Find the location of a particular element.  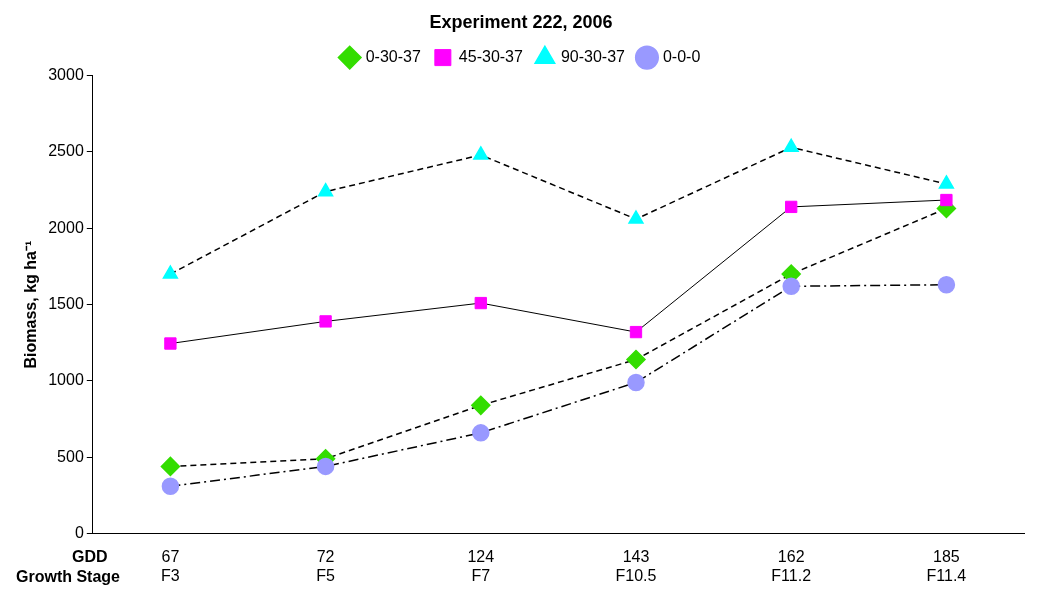

legend-label: 0-0-0 is located at coordinates (681, 57).